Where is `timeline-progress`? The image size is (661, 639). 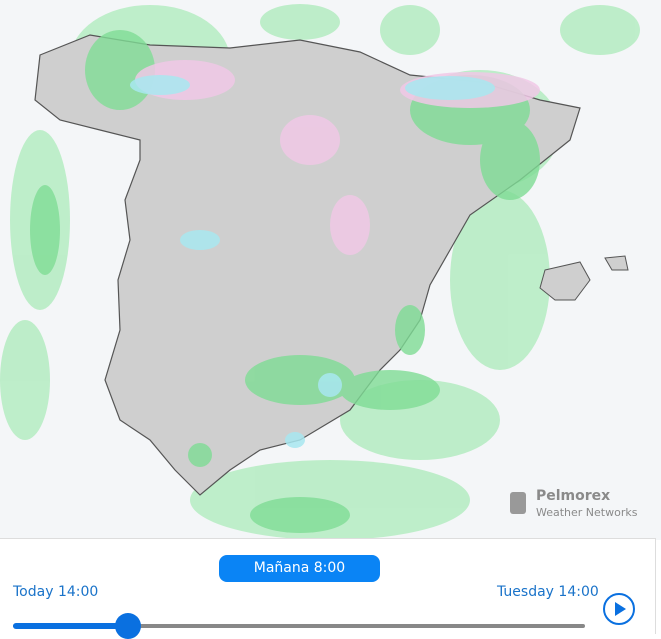 timeline-progress is located at coordinates (70, 626).